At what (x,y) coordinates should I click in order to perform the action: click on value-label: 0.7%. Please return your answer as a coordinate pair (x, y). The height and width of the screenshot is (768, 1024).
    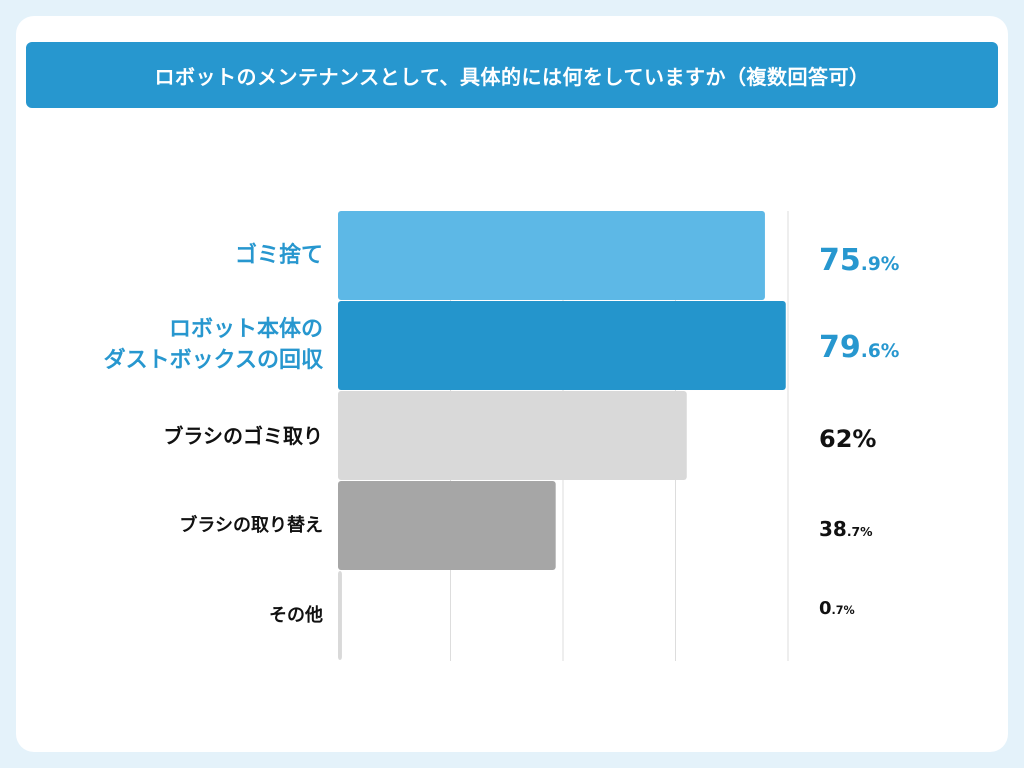
    Looking at the image, I should click on (837, 608).